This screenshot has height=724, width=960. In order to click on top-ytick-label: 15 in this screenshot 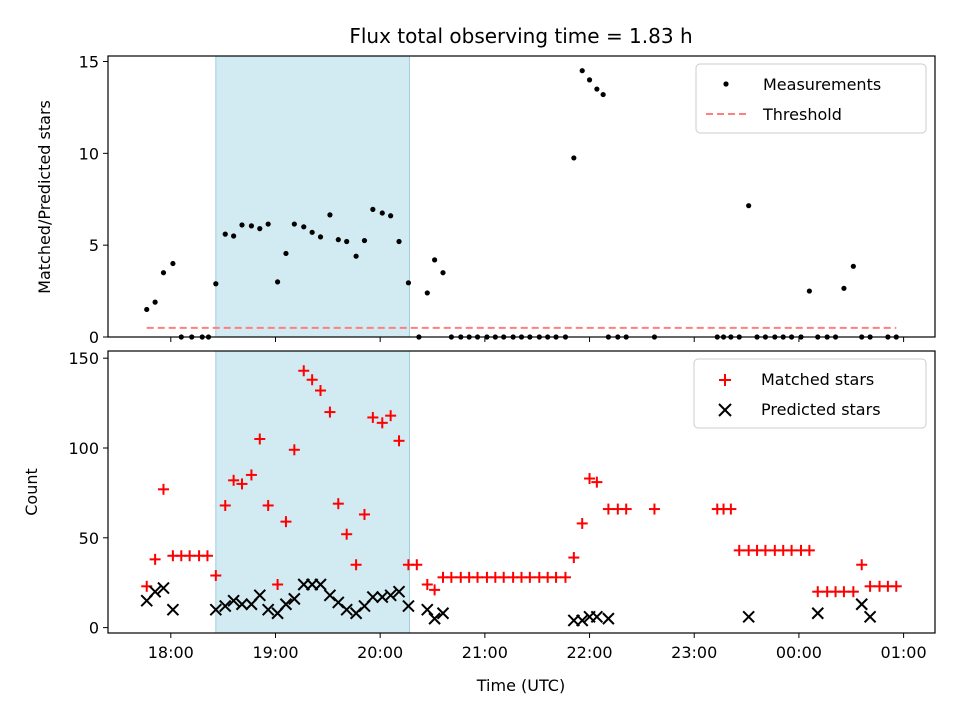, I will do `click(89, 62)`.